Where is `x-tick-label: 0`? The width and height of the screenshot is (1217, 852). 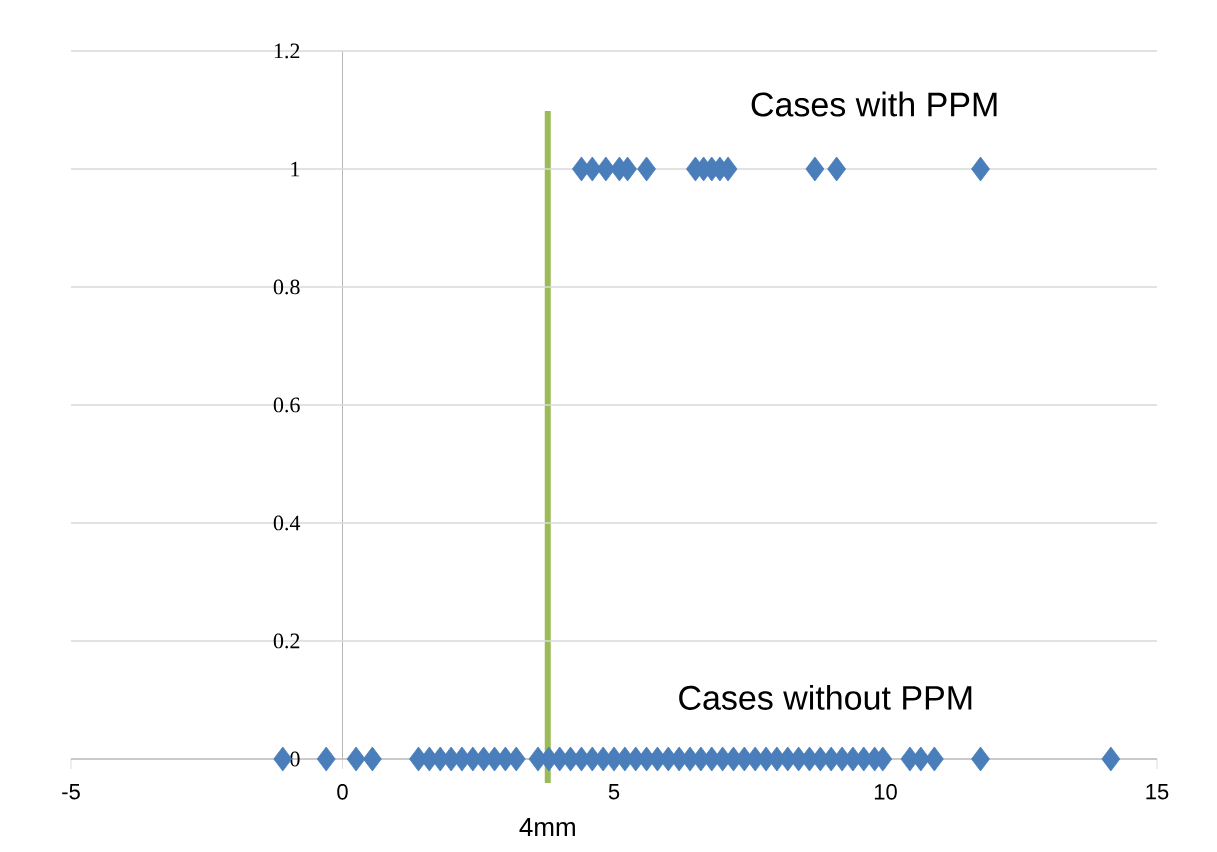
x-tick-label: 0 is located at coordinates (342, 792).